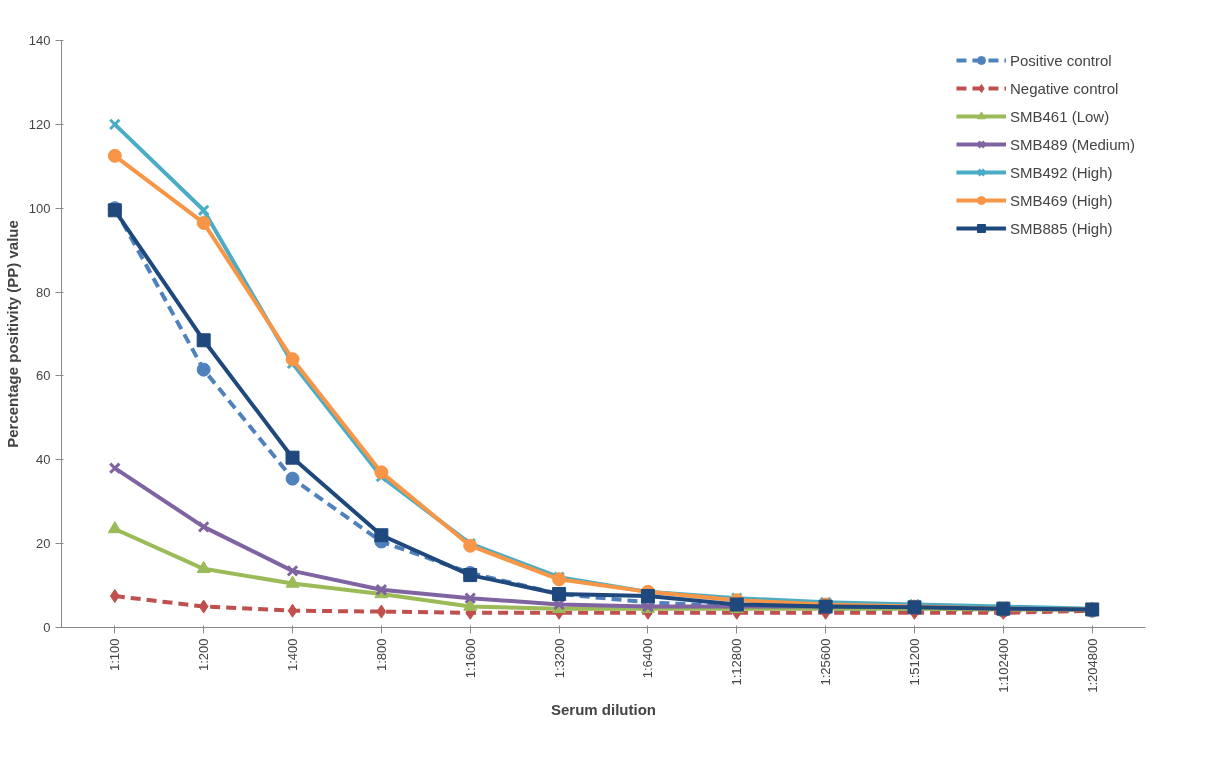 The width and height of the screenshot is (1214, 757). I want to click on x-tick-label: 1:102400, so click(1003, 665).